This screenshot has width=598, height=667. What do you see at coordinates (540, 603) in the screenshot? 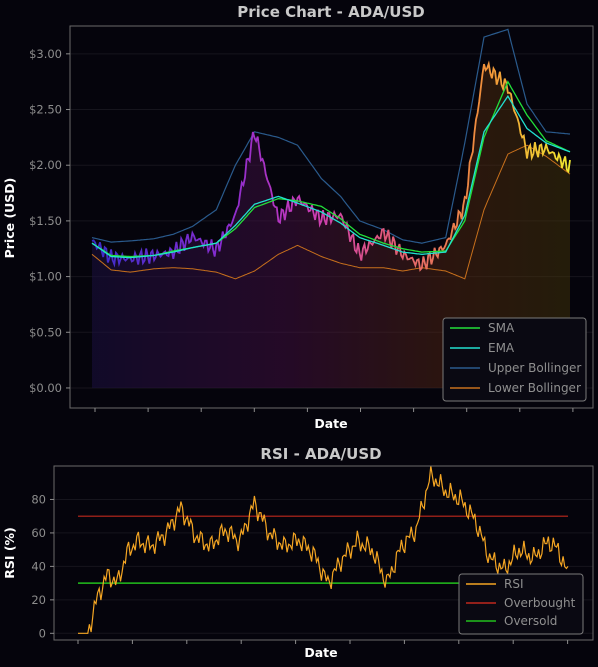
I see `legend-overbought-label: Overbought` at bounding box center [540, 603].